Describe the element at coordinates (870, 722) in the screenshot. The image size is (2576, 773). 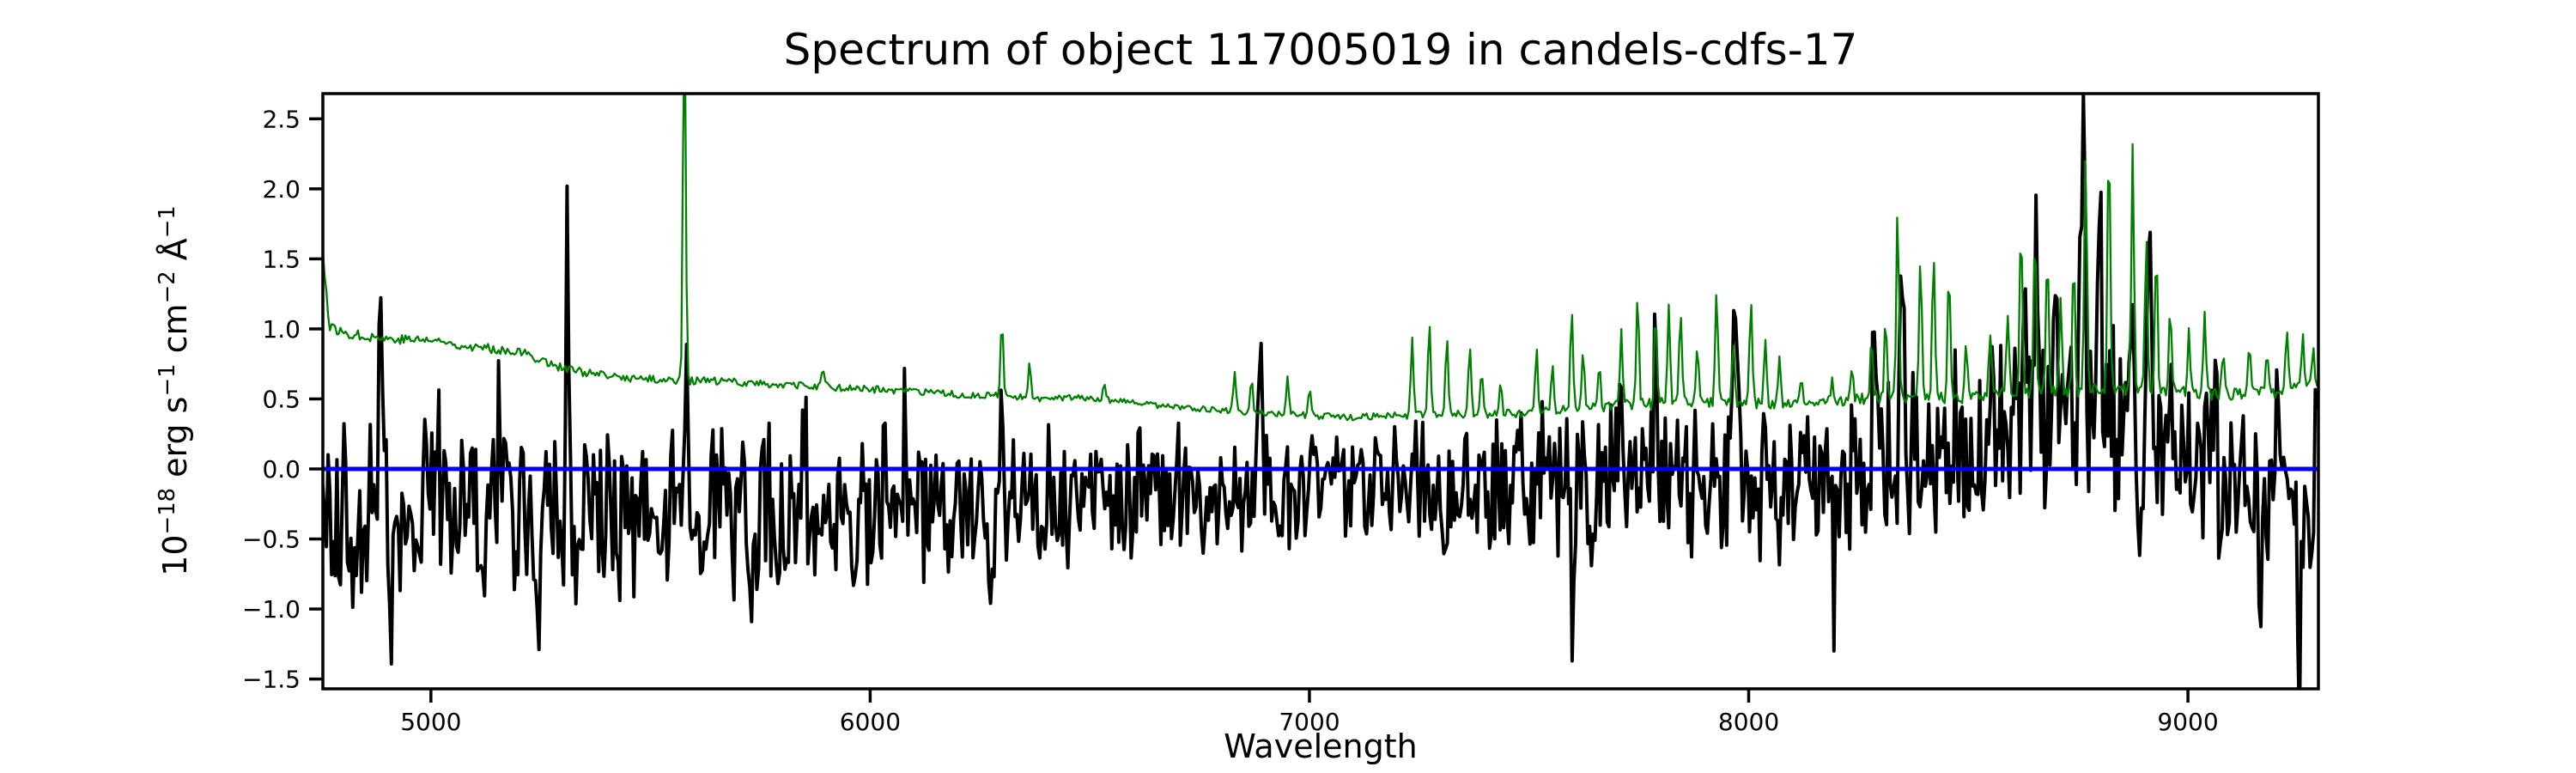
I see `x-tick-label: 6000` at that location.